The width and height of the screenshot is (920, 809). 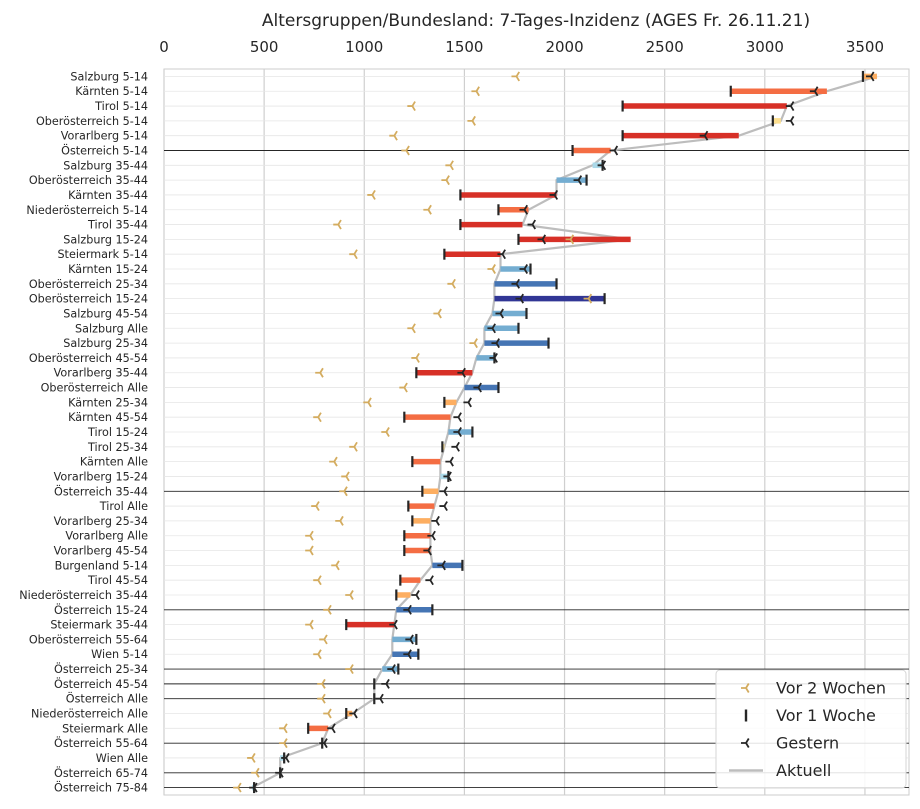 What do you see at coordinates (122, 758) in the screenshot?
I see `y-tick-label: Wien Alle` at bounding box center [122, 758].